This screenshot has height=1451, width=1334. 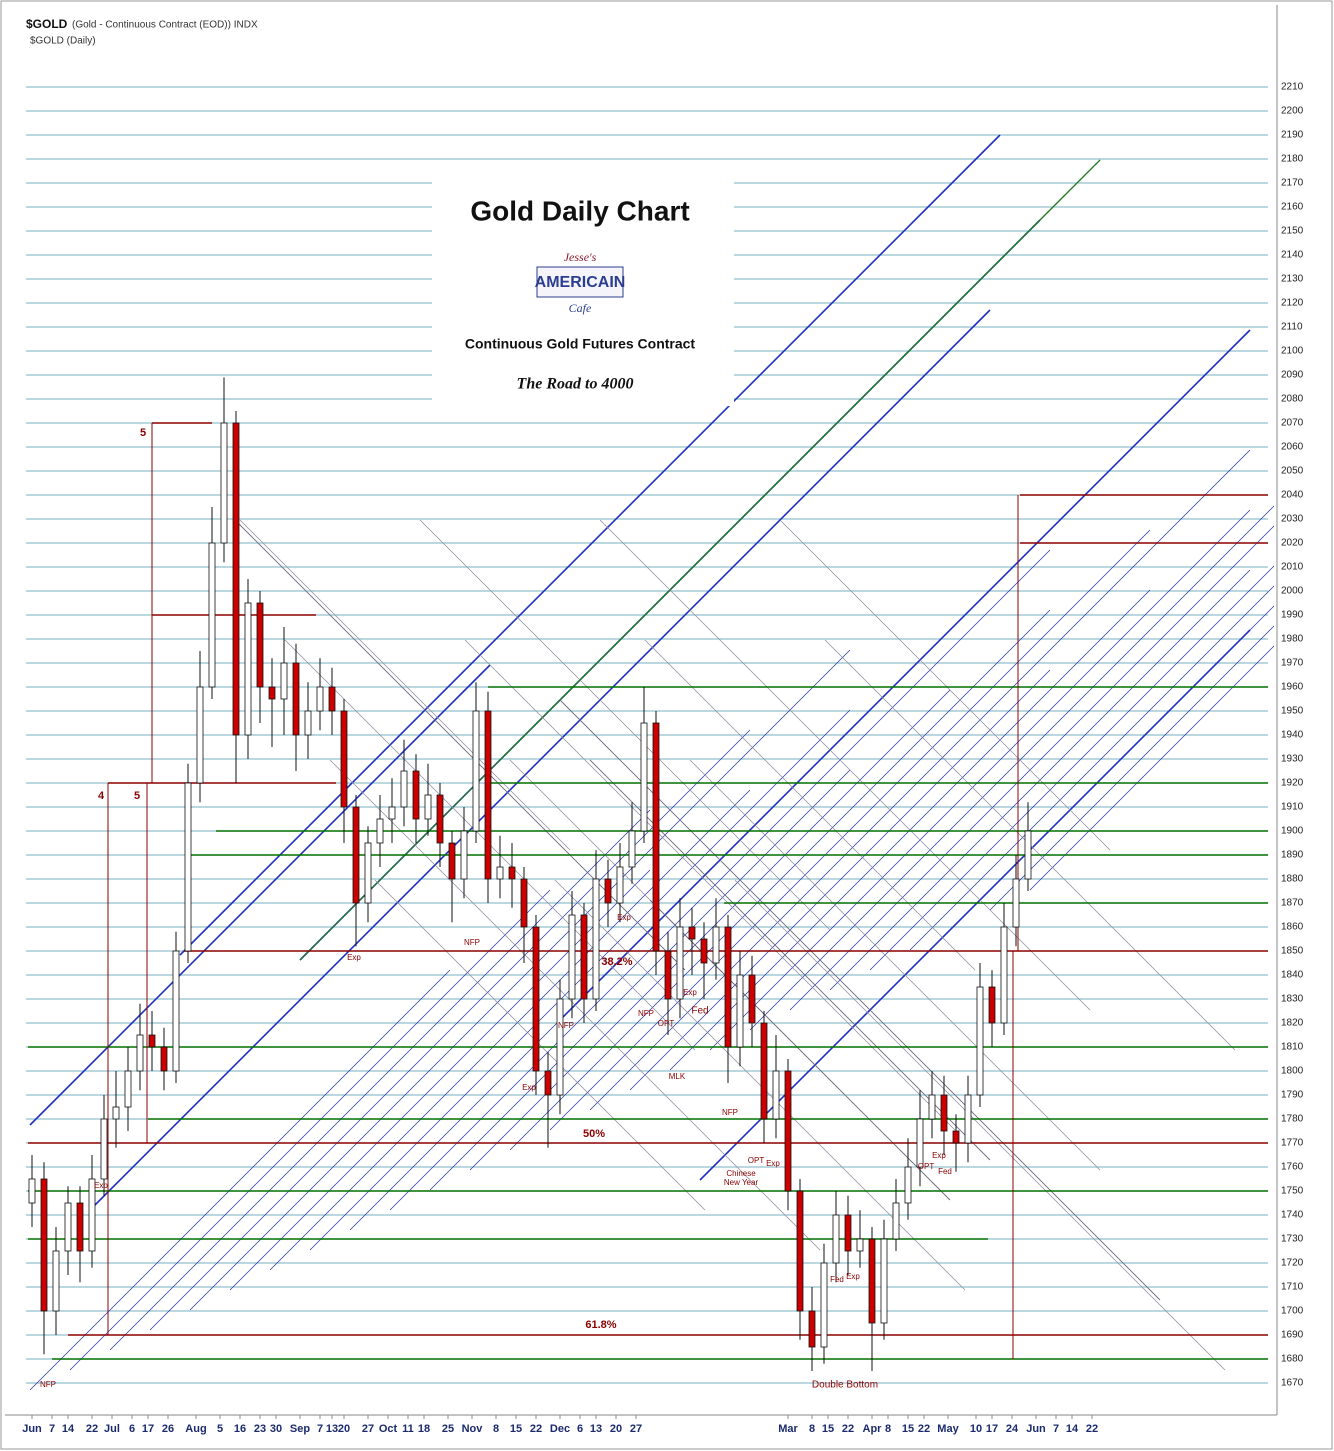 I want to click on y-tick-label: 1720, so click(x=1292, y=1263).